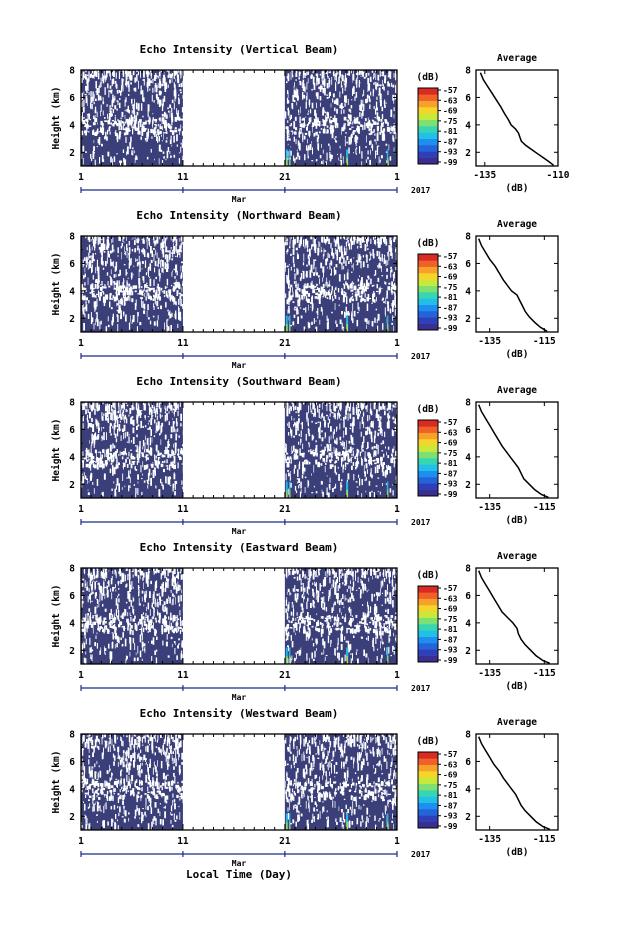 Image resolution: width=618 pixels, height=931 pixels. I want to click on colorbar-swatch, so click(428, 308).